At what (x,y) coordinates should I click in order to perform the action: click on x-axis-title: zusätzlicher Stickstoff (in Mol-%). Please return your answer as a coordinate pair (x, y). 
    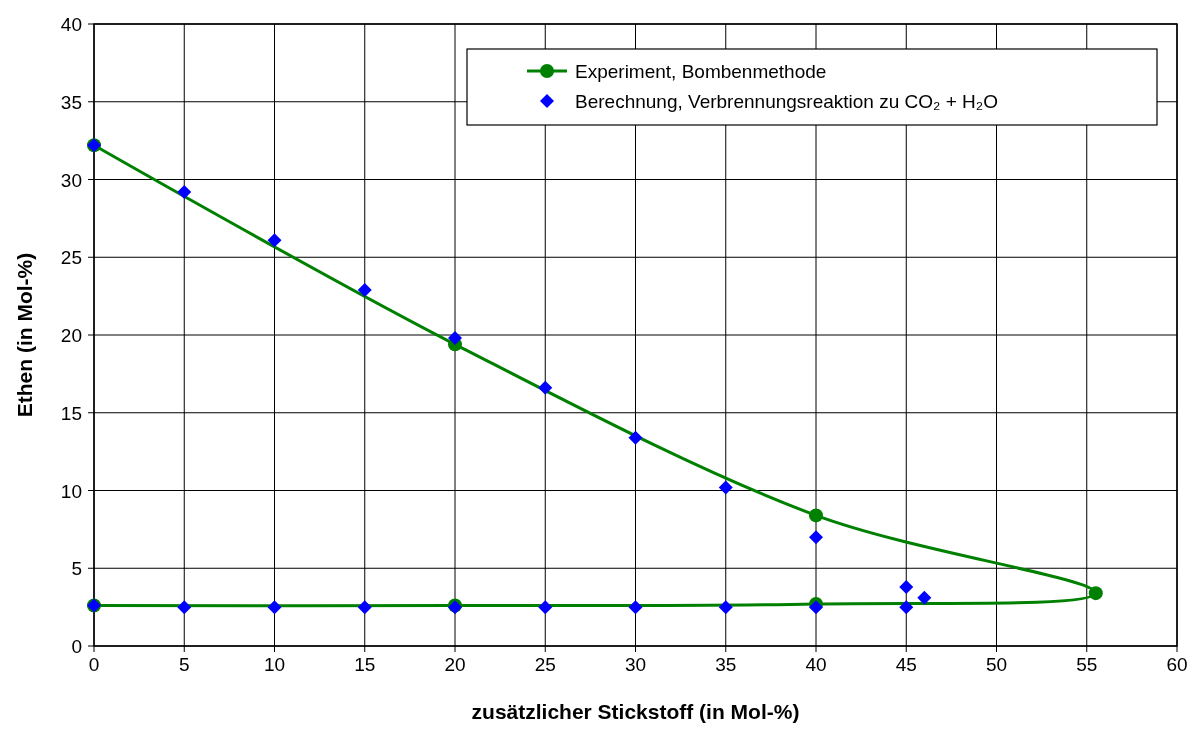
    Looking at the image, I should click on (635, 711).